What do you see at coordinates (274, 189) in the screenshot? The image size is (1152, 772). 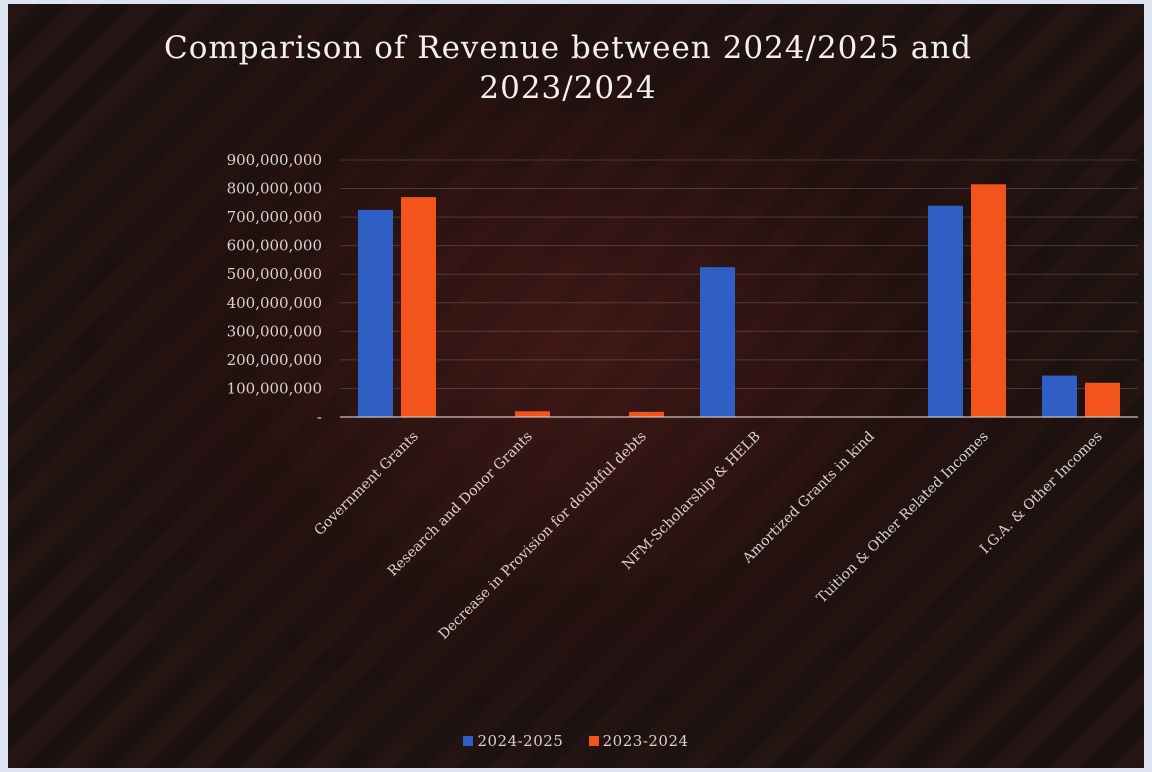 I see `y-tick-label: 800,000,000` at bounding box center [274, 189].